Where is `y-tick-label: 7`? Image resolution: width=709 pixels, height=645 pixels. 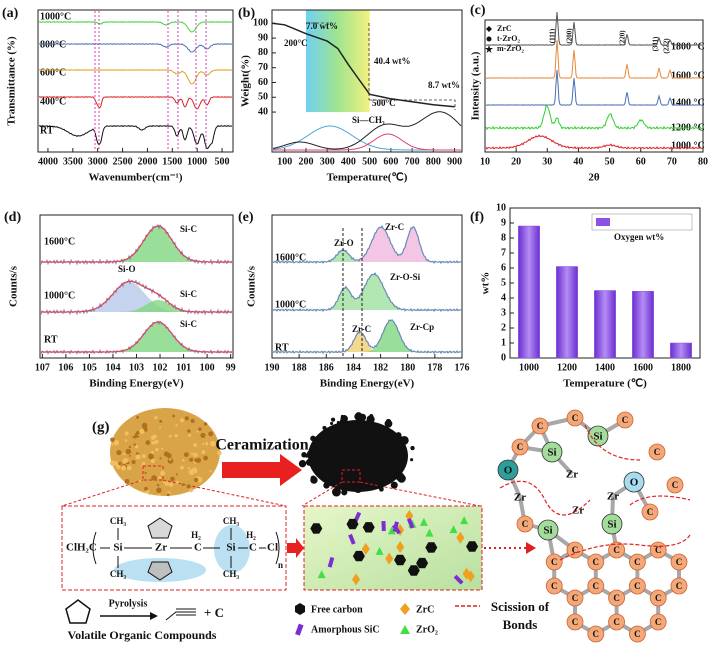
y-tick-label: 7 is located at coordinates (503, 252).